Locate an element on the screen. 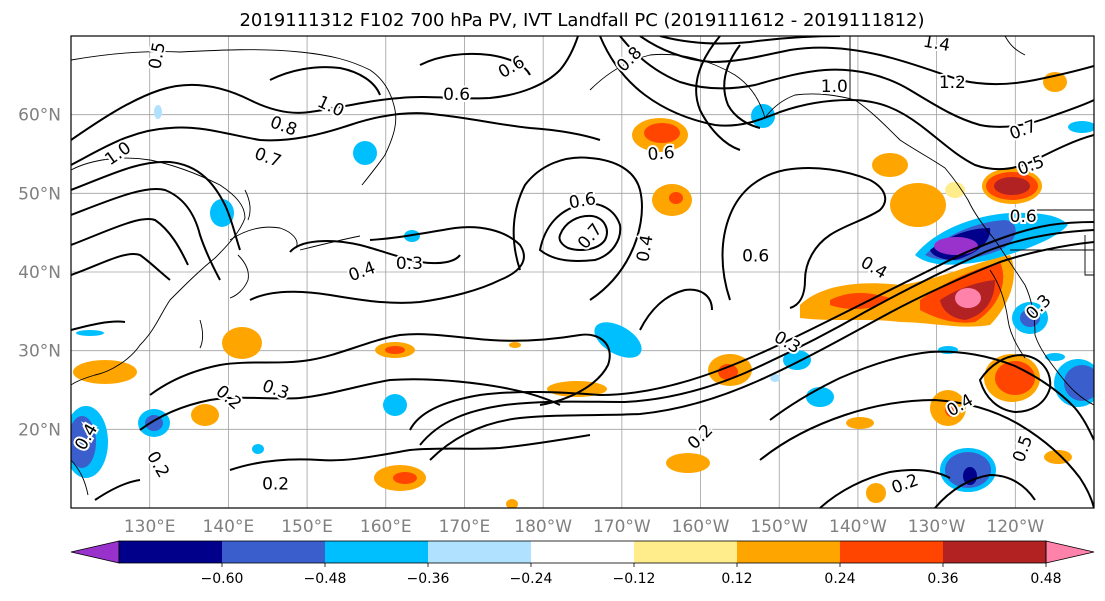  colorbar-tick-label: 0.12 is located at coordinates (736, 579).